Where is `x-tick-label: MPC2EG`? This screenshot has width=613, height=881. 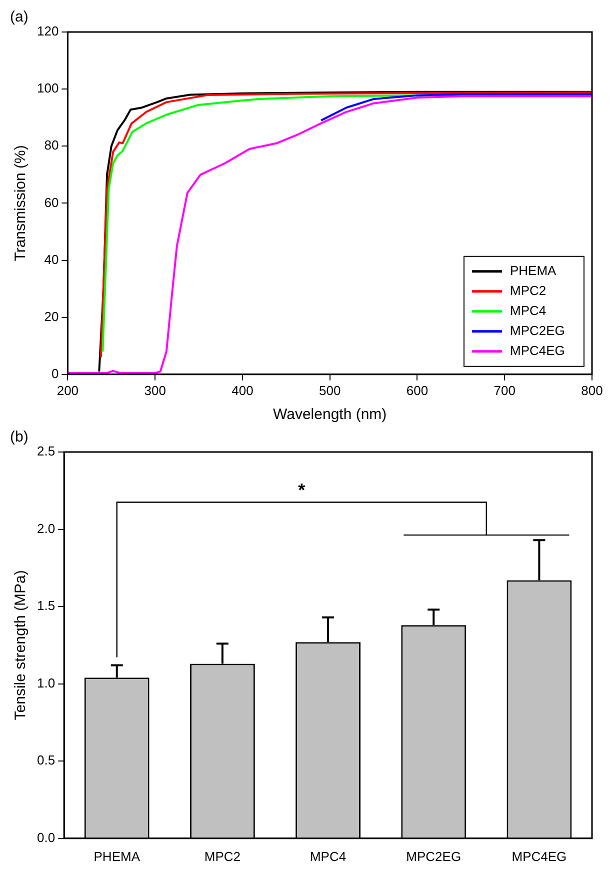 x-tick-label: MPC2EG is located at coordinates (434, 856).